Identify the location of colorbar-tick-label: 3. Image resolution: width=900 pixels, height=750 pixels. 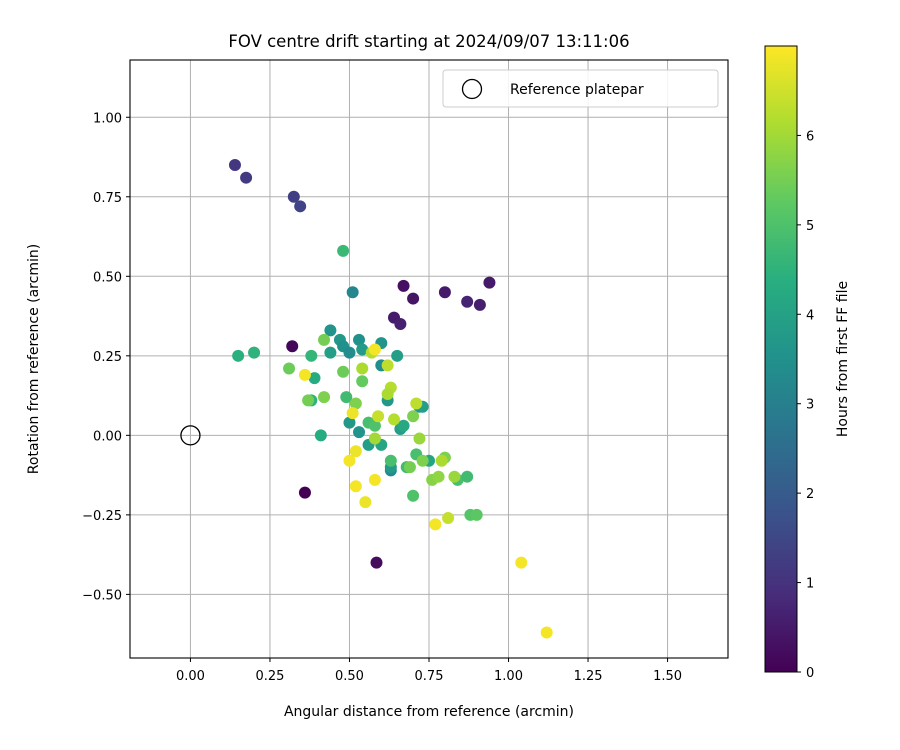
(810, 405).